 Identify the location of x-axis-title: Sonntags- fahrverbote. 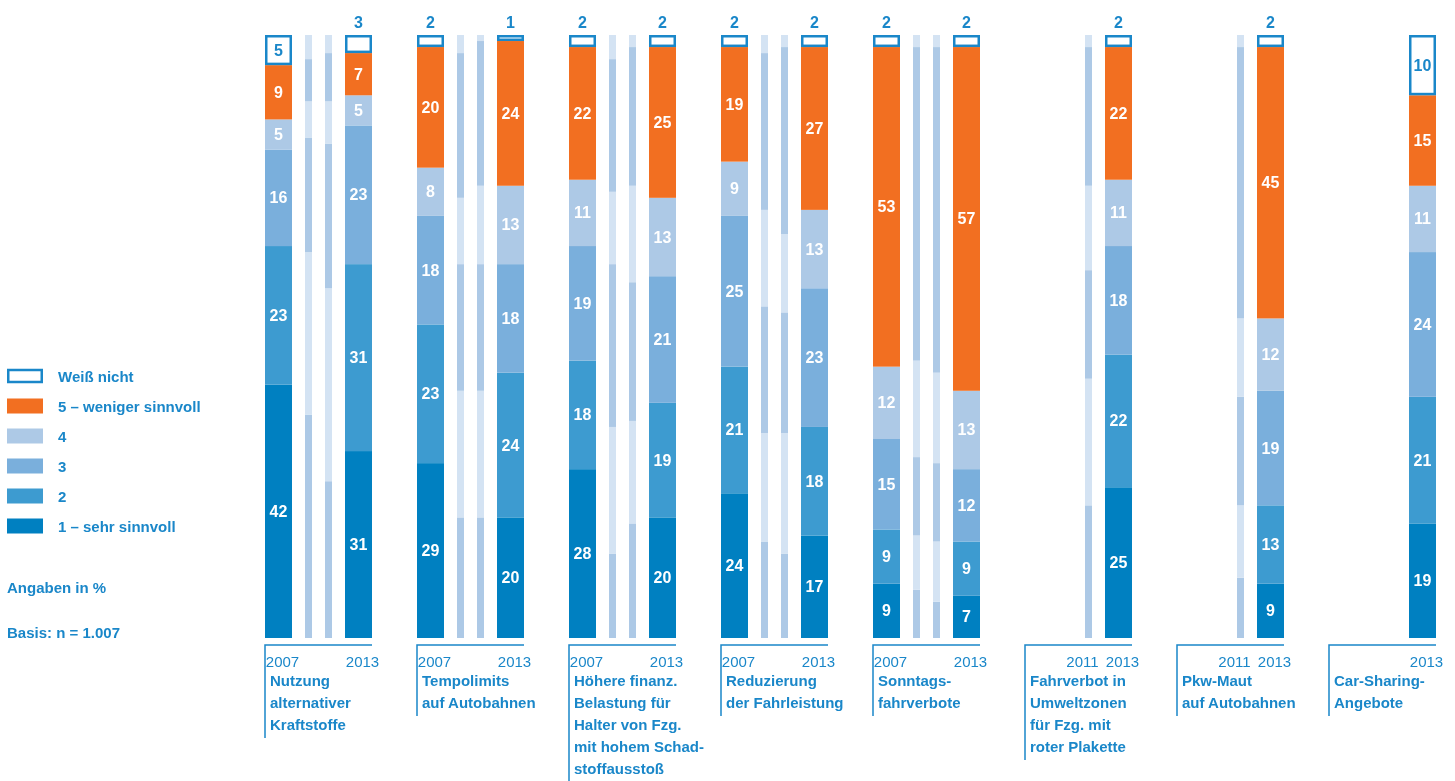
(919, 691).